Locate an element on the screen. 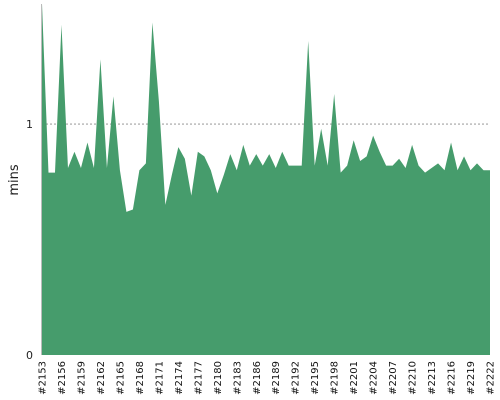  x-tick-label: #2219 is located at coordinates (471, 378).